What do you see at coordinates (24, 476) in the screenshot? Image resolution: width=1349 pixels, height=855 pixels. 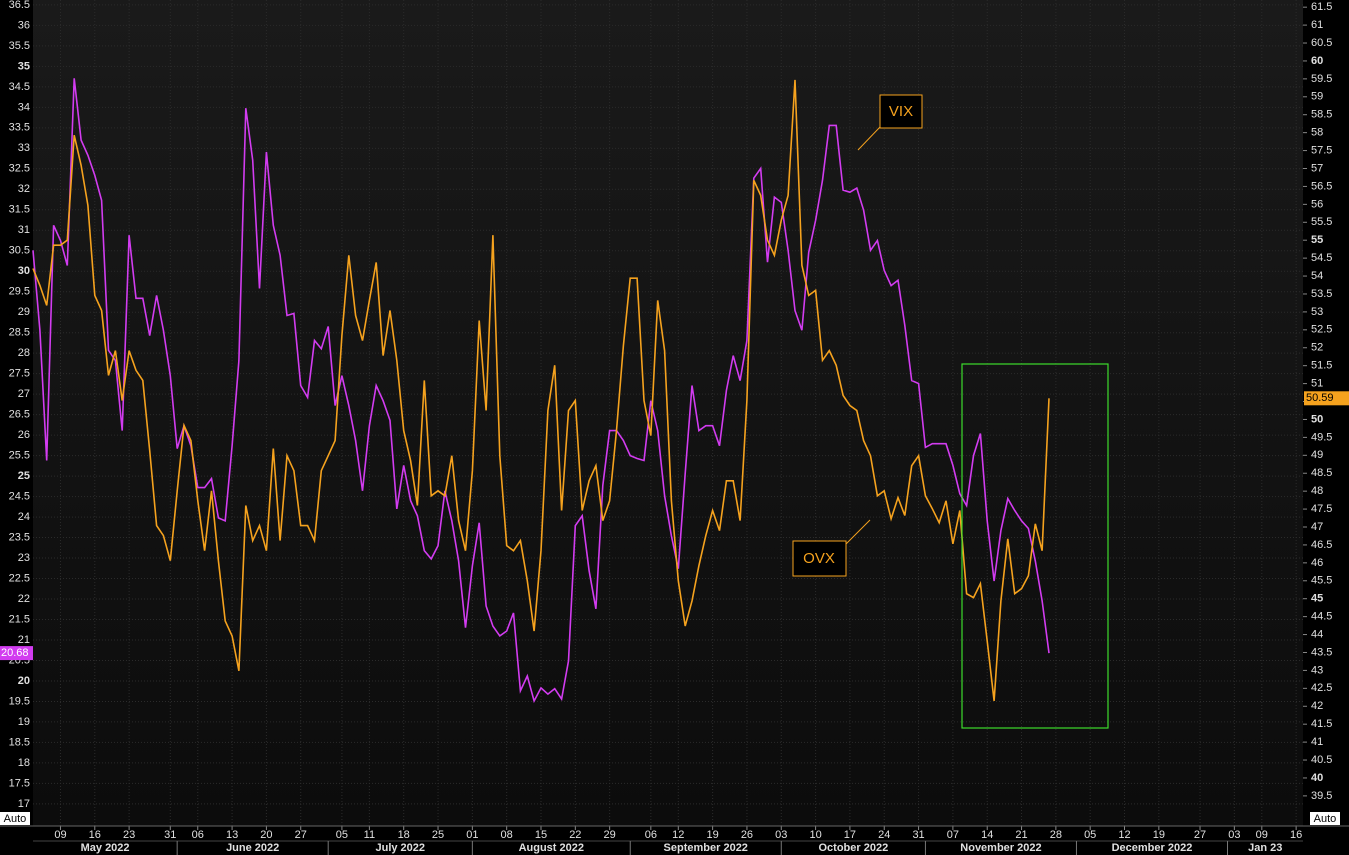 I see `y-tick-label: 25` at bounding box center [24, 476].